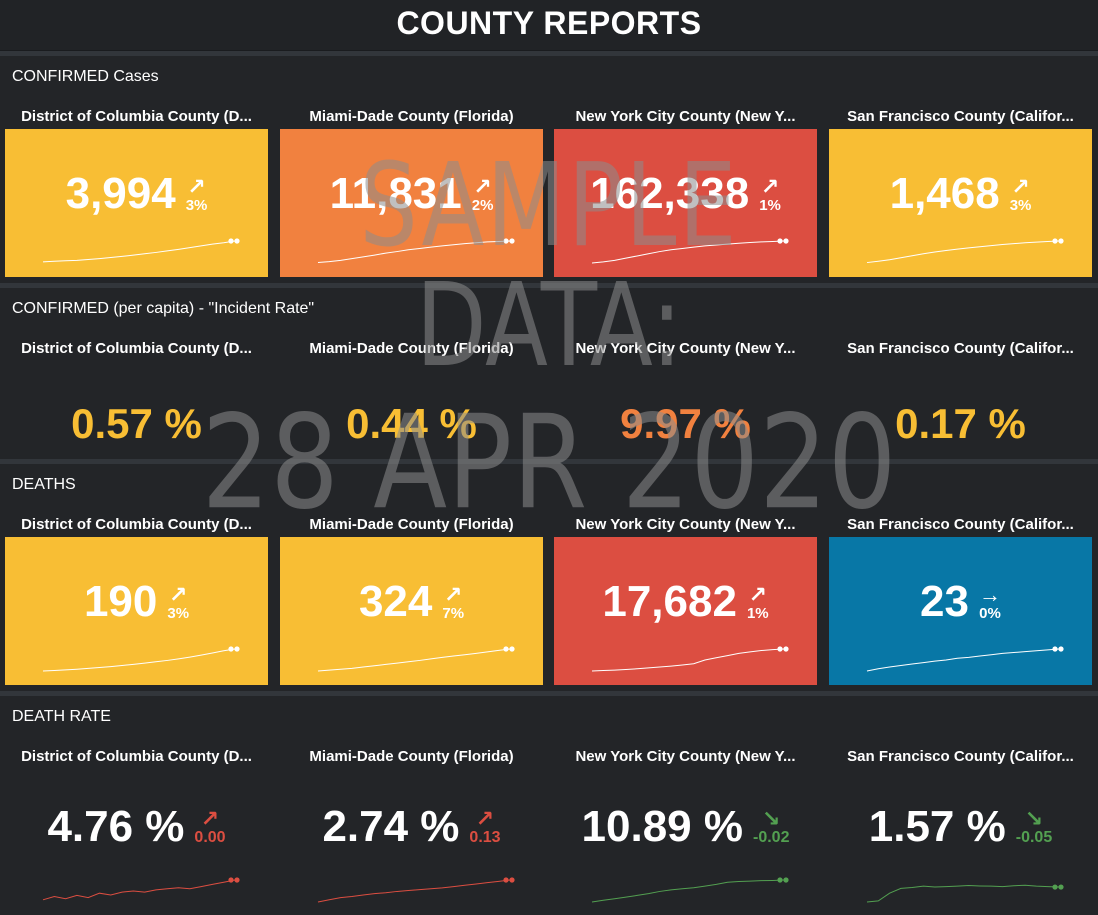 The image size is (1098, 915). I want to click on single-value: 1.57 %, so click(937, 827).